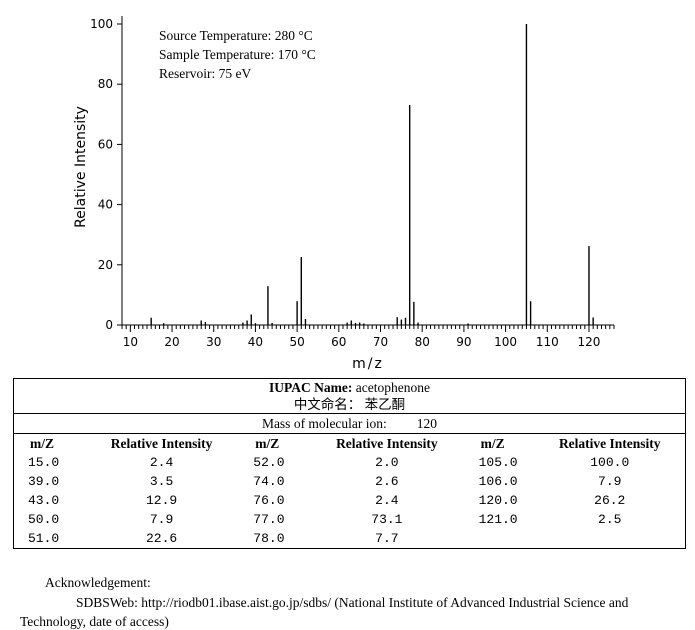  What do you see at coordinates (498, 462) in the screenshot?
I see `peak-mz: 105.0` at bounding box center [498, 462].